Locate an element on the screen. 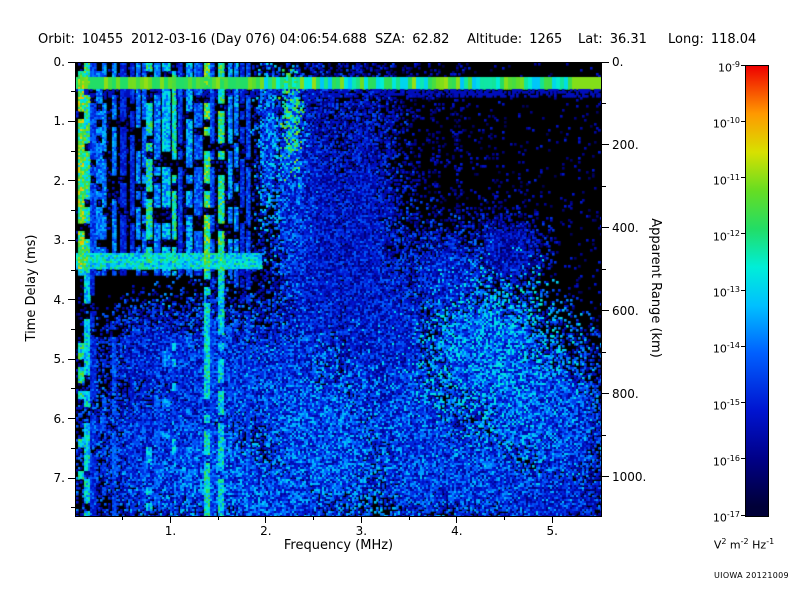 This screenshot has width=800, height=600. colorbar-tick-label: 10-11 is located at coordinates (726, 180).